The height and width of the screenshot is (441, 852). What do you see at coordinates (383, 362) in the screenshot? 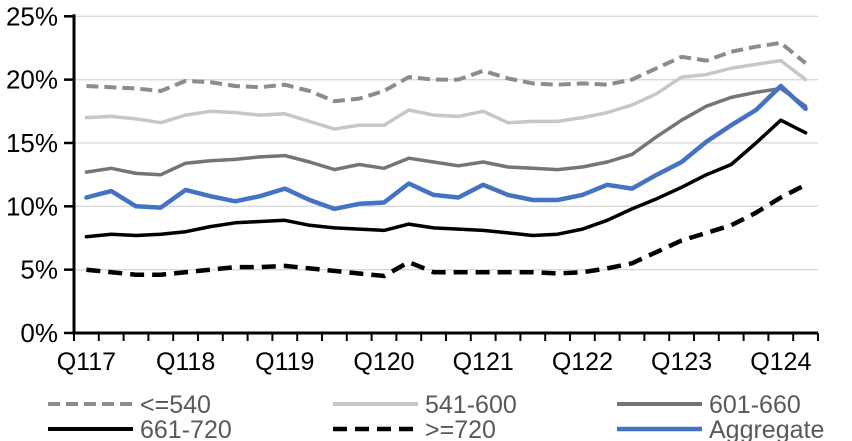
I see `x-tick-label: Q120` at bounding box center [383, 362].